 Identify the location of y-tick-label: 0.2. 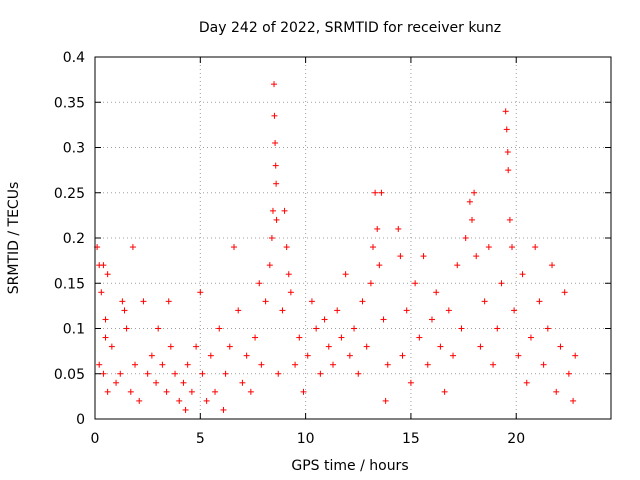
(74, 239).